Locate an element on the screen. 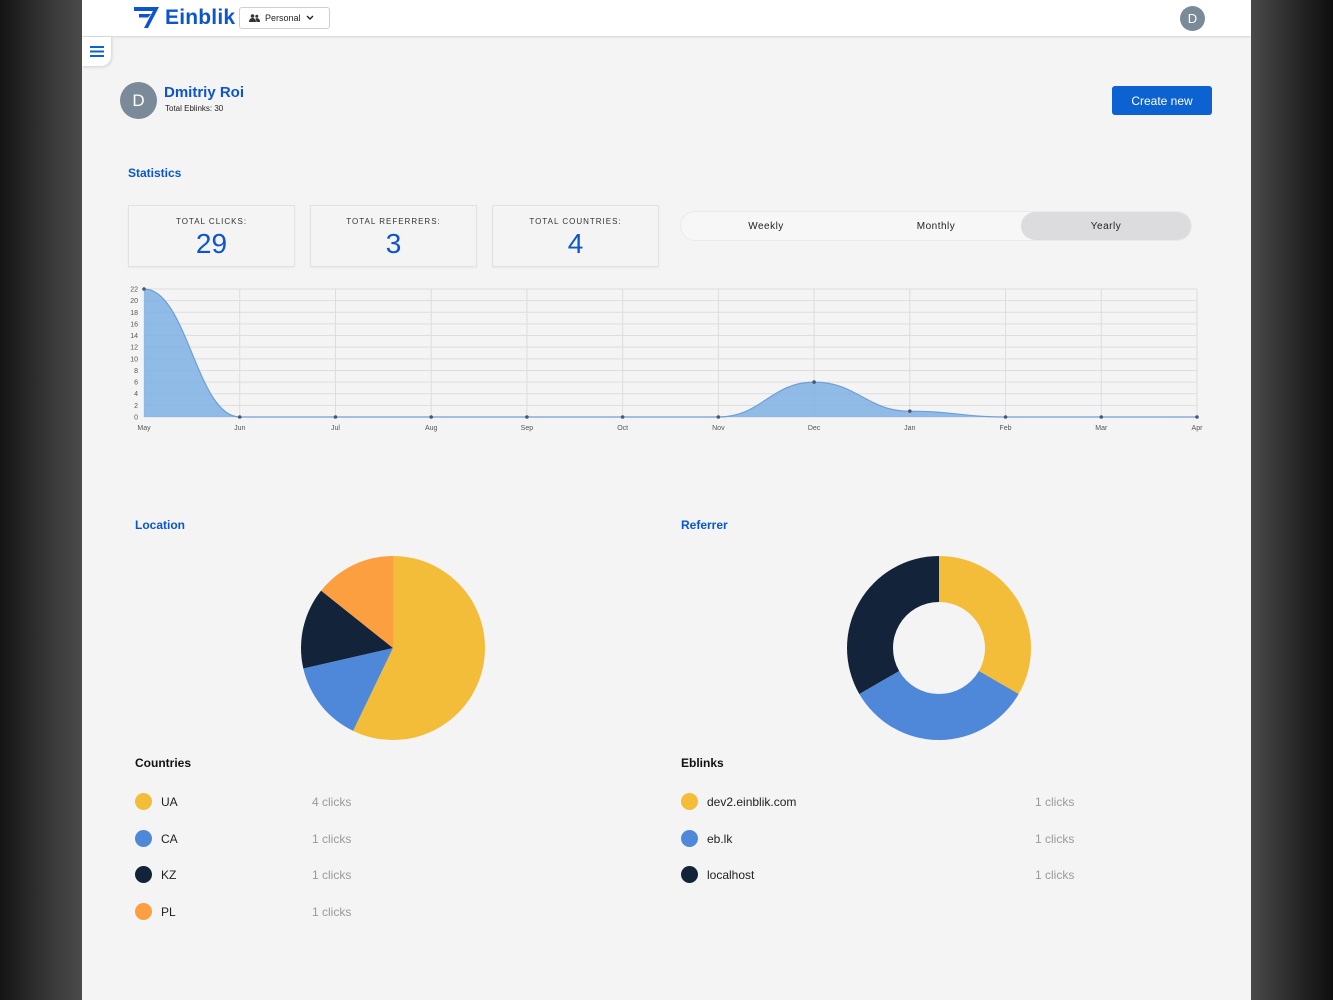  x-tick-label: Jul is located at coordinates (335, 428).